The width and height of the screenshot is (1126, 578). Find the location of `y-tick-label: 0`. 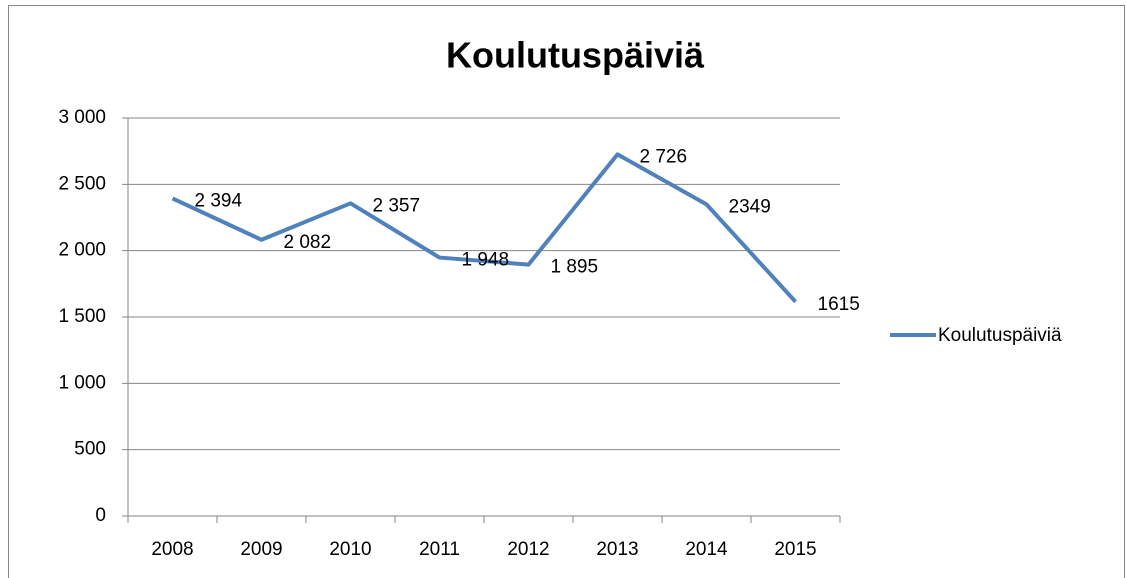

y-tick-label: 0 is located at coordinates (100, 515).